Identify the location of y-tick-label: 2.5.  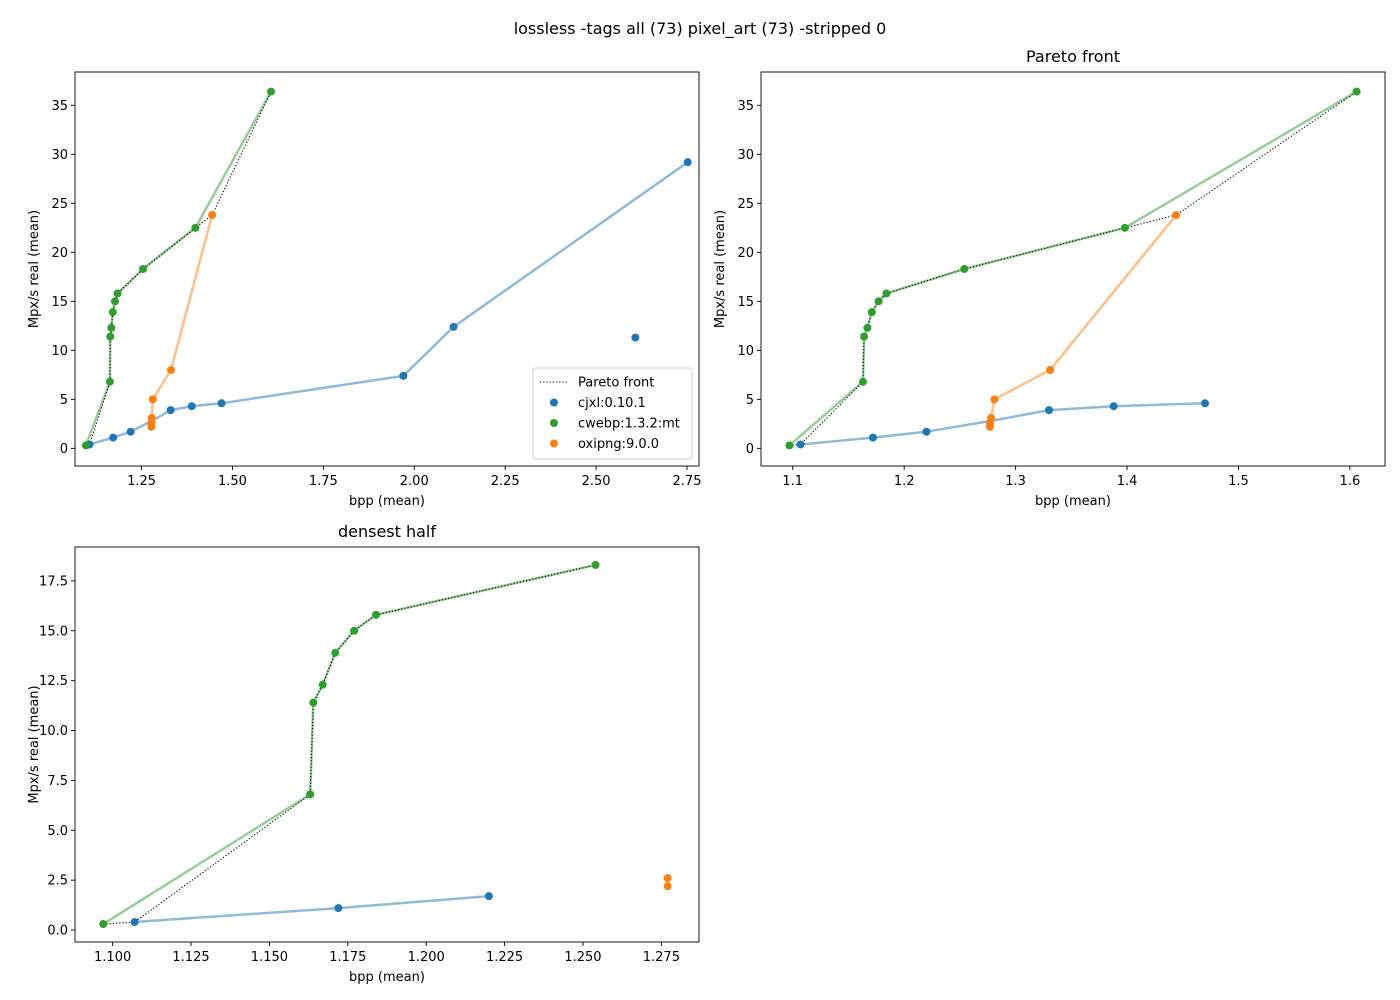
(57, 881).